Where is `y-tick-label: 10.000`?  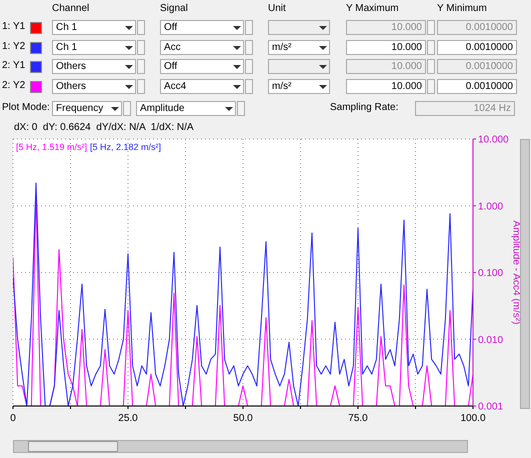 y-tick-label: 10.000 is located at coordinates (494, 140).